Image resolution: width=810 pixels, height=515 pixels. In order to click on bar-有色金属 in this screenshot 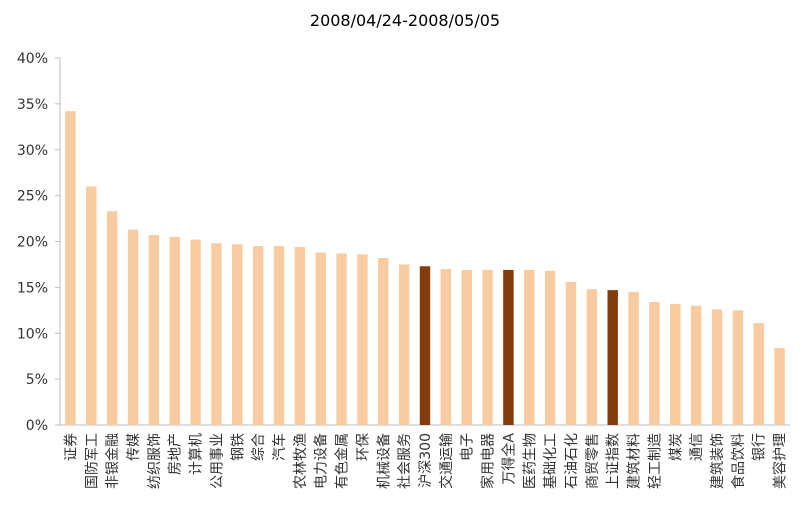, I will do `click(341, 339)`.